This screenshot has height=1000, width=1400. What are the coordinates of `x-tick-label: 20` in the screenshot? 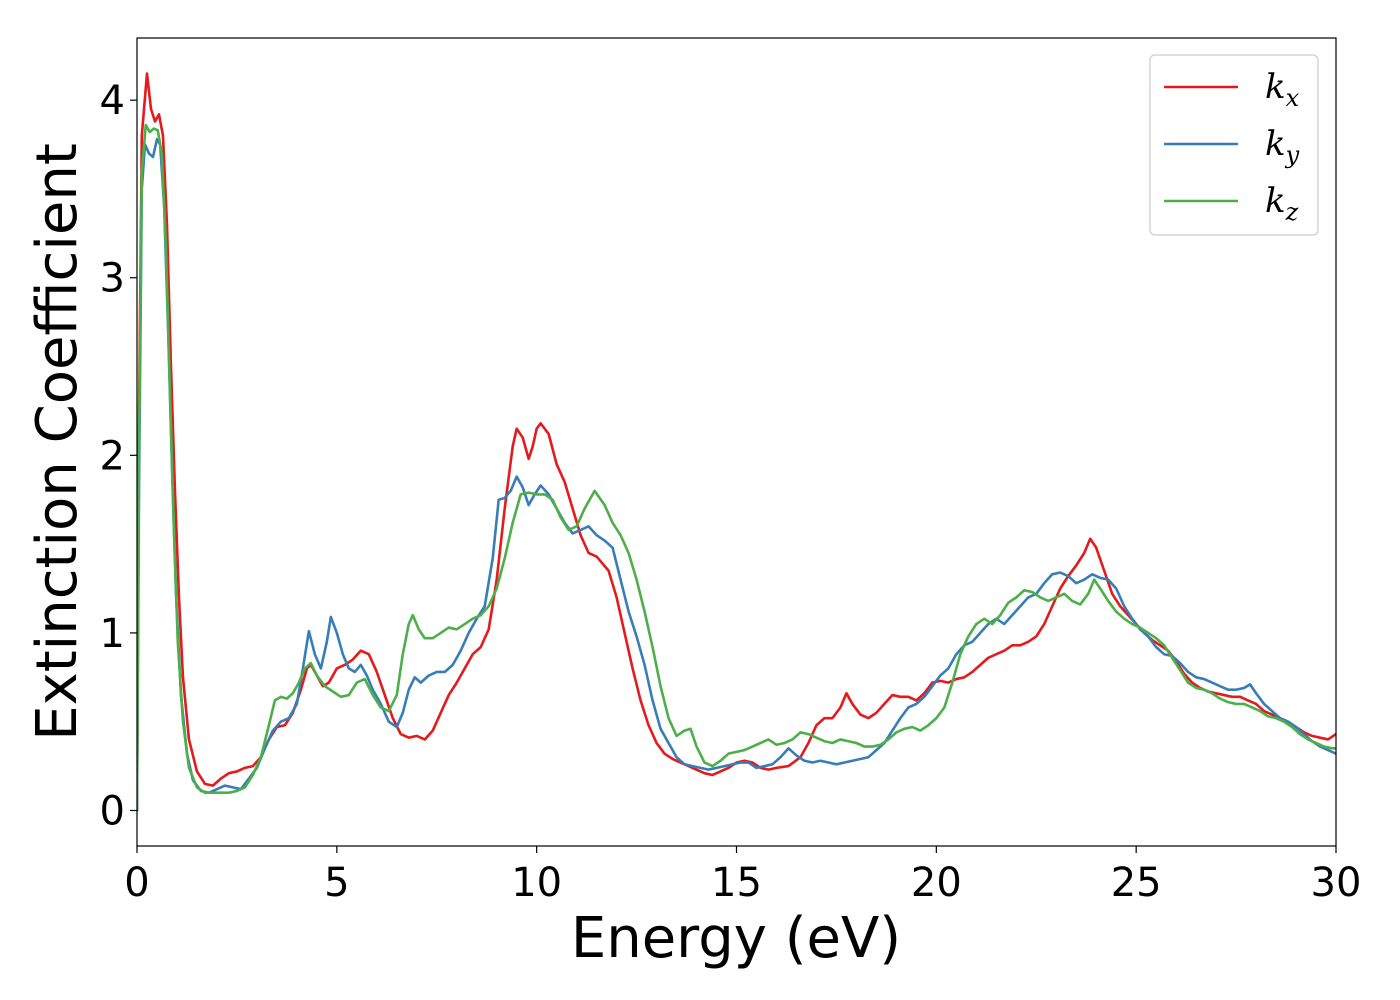 It's located at (936, 883).